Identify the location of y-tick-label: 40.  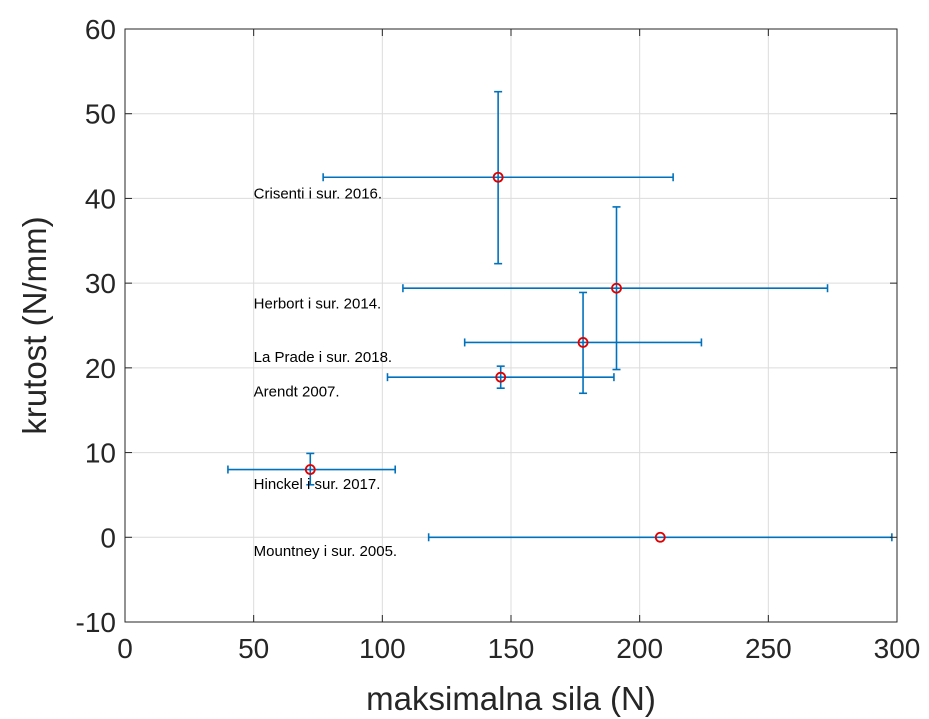
(100, 198).